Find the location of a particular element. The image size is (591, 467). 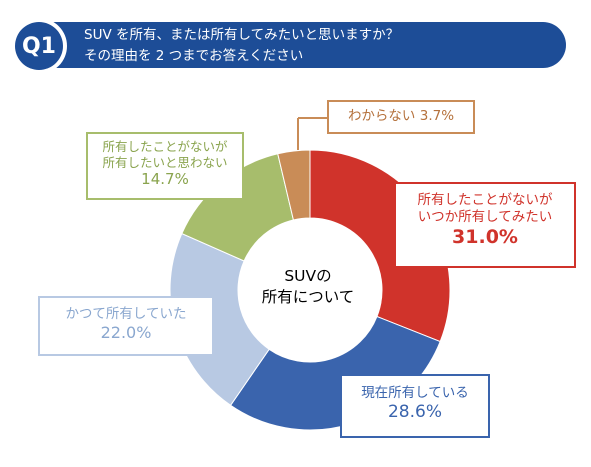

center-label-line-1: SUVの is located at coordinates (308, 276).